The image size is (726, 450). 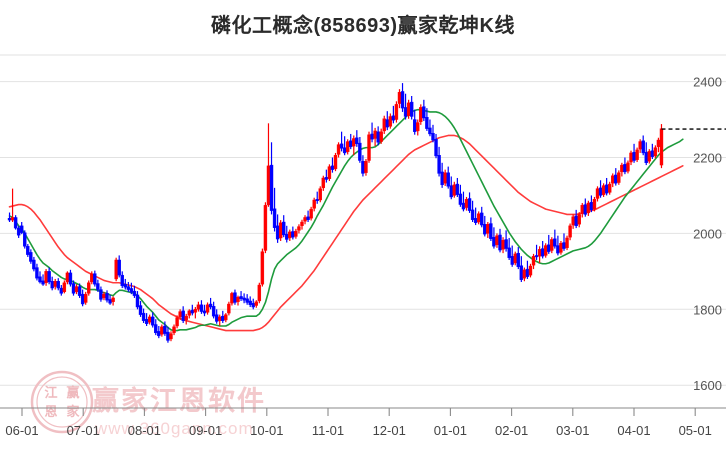 I want to click on y-tick-label: 2400, so click(x=707, y=82).